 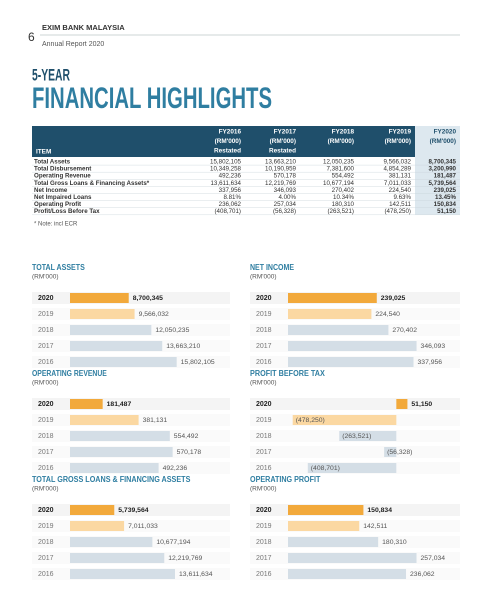 What do you see at coordinates (400, 176) in the screenshot?
I see `table-cell: 381,131` at bounding box center [400, 176].